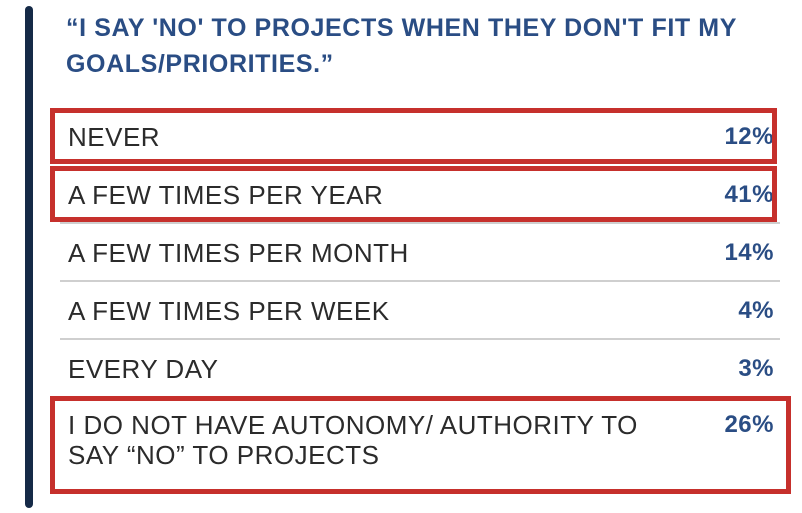  What do you see at coordinates (29, 257) in the screenshot?
I see `accent-bar` at bounding box center [29, 257].